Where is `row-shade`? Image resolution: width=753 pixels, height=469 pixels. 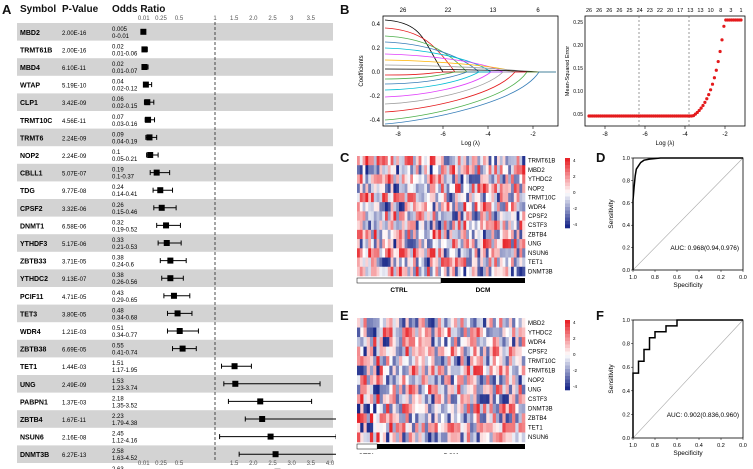
row-shade is located at coordinates (175, 137).